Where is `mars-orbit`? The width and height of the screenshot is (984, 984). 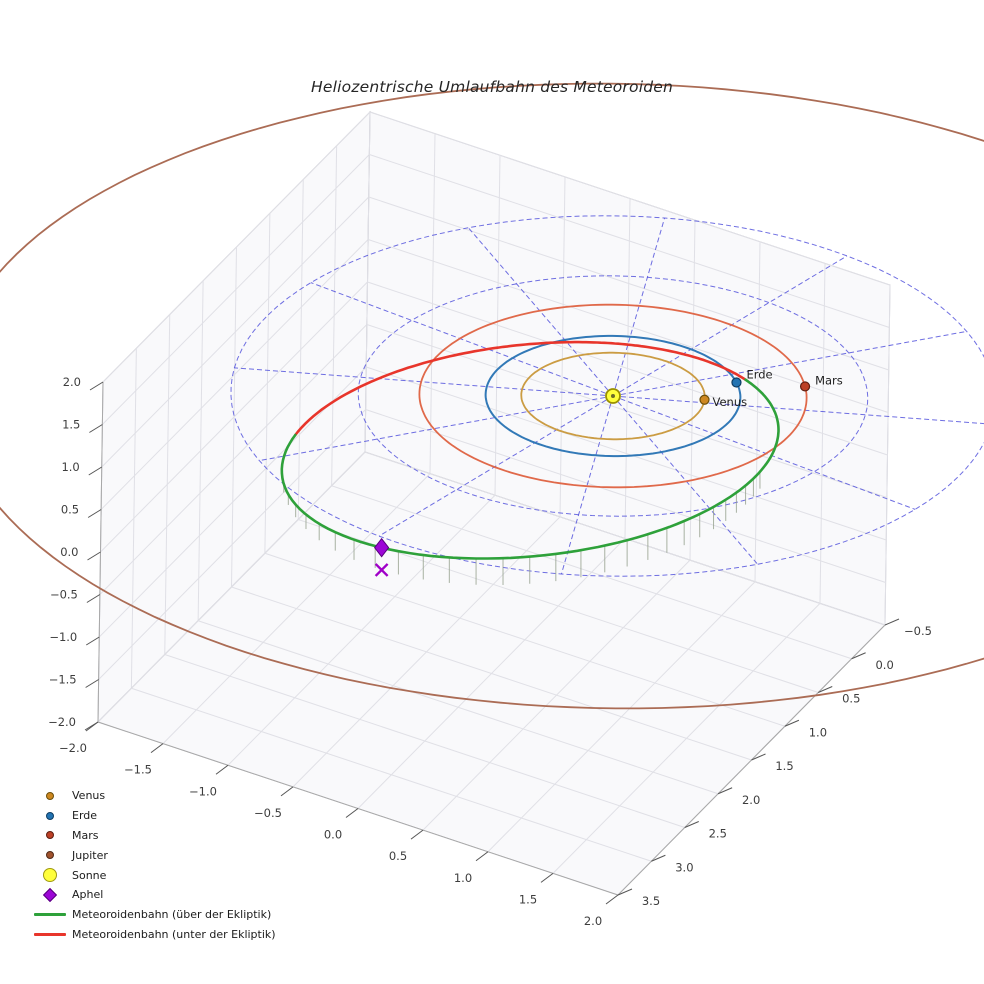 mars-orbit is located at coordinates (613, 396).